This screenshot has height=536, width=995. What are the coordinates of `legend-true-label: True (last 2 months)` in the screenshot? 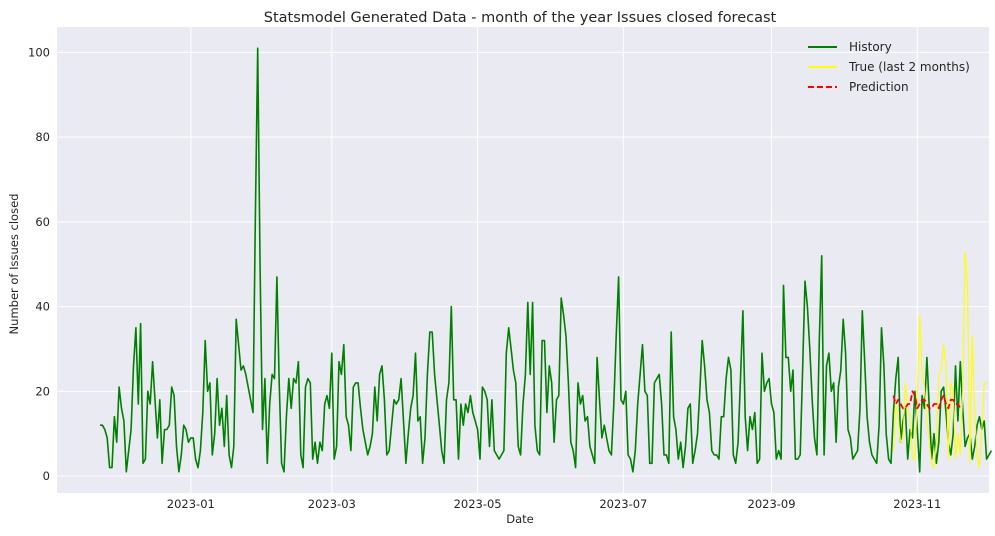 It's located at (909, 67).